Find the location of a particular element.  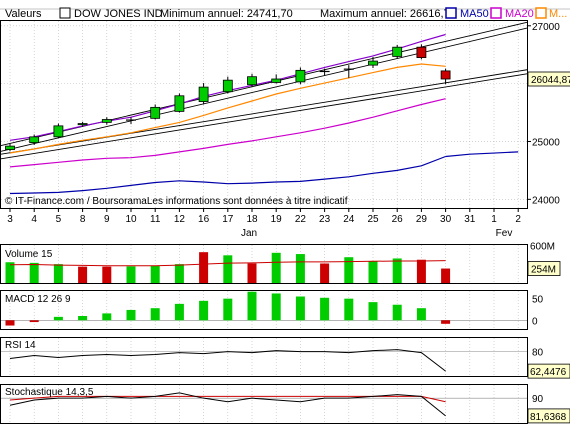

date-axis: 3 4 5 8 9 10 11 12 16 17 18 19 22 23 24 25 26 29 30 31 1 2 is located at coordinates (264, 216).